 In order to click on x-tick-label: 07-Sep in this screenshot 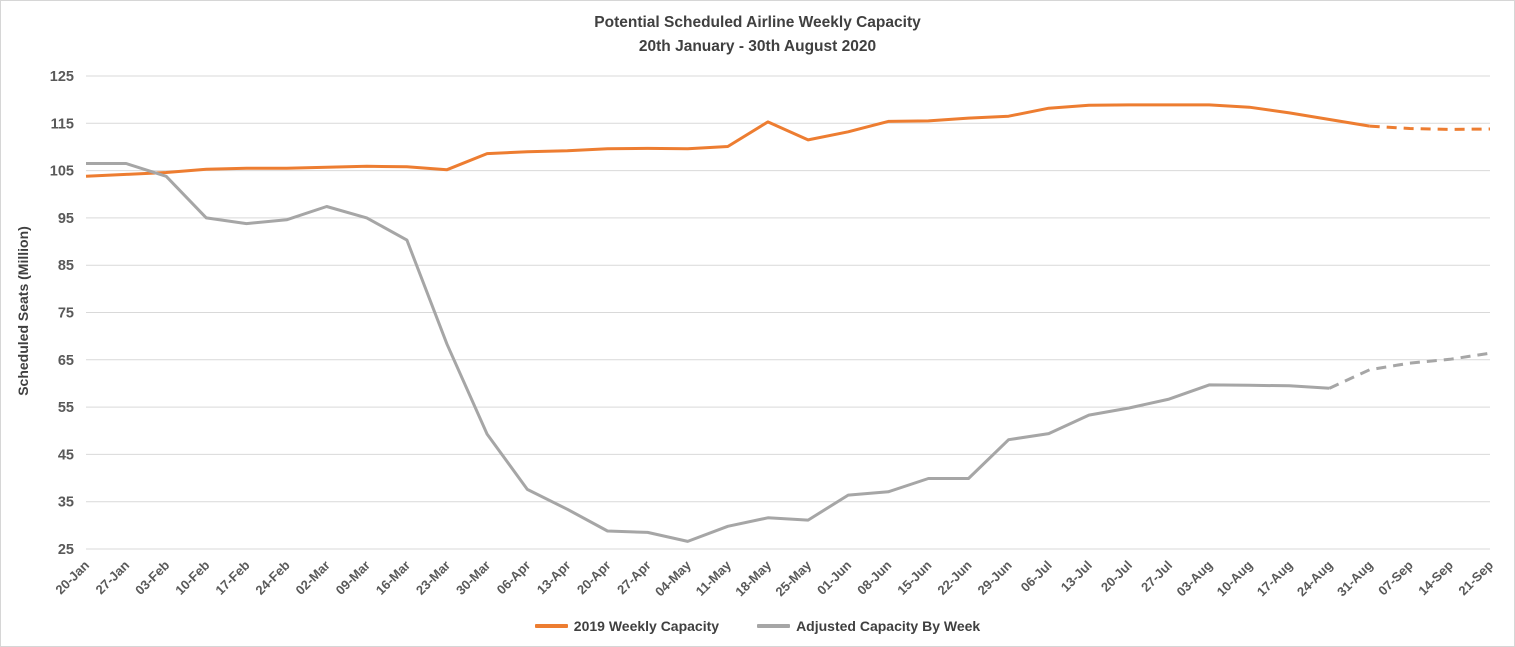, I will do `click(1395, 577)`.